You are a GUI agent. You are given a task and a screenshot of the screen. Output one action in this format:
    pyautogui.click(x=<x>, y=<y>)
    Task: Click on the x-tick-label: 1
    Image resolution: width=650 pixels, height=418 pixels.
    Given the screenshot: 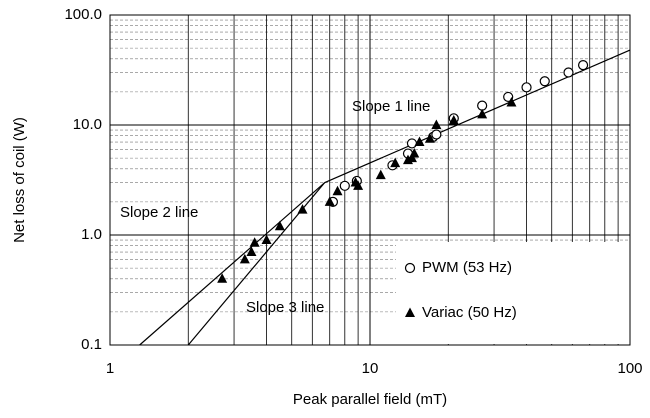 What is the action you would take?
    pyautogui.click(x=110, y=368)
    